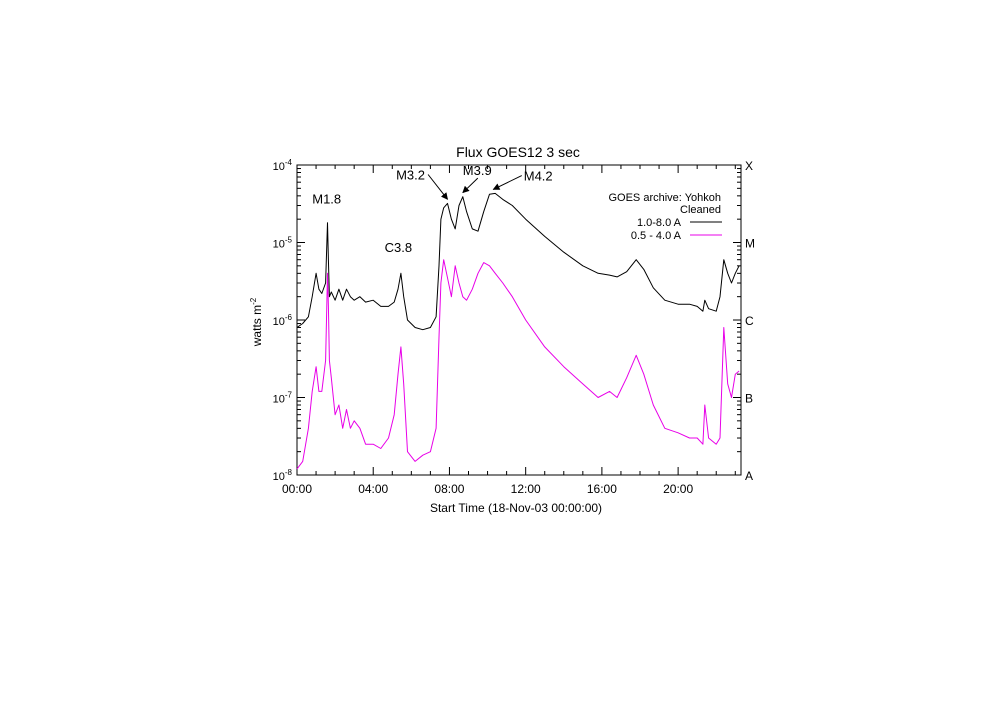 The height and width of the screenshot is (710, 1005). What do you see at coordinates (432, 209) in the screenshot?
I see `annotation-layer: M1.8 C3.8 M3.2 M3.9 M4.2` at bounding box center [432, 209].